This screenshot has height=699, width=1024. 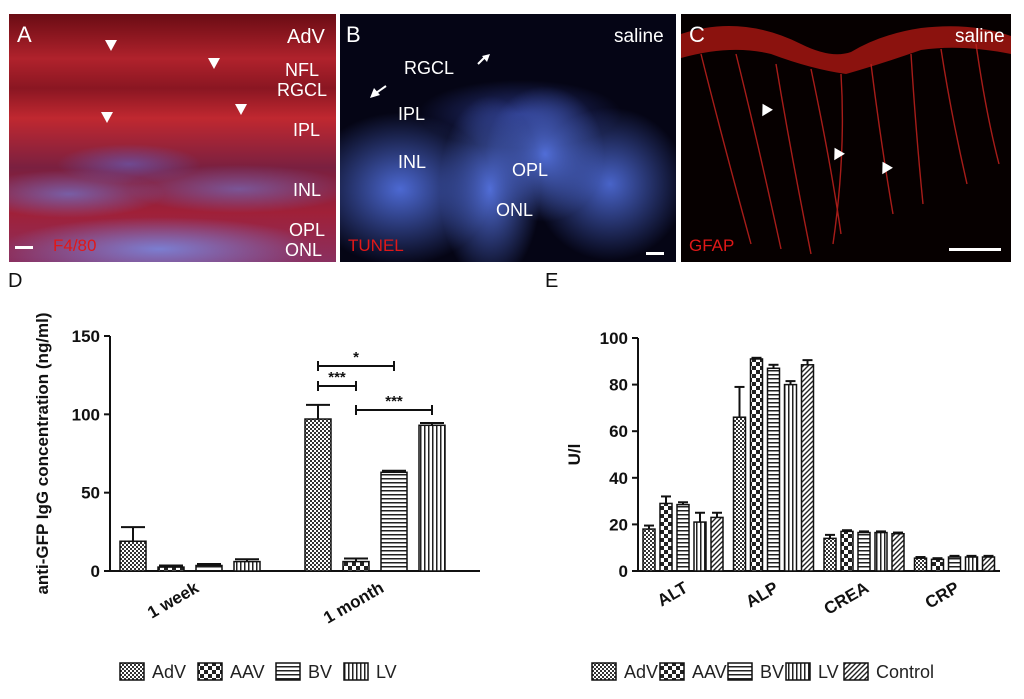 I want to click on stain-label-tunel: TUNEL, so click(x=376, y=245).